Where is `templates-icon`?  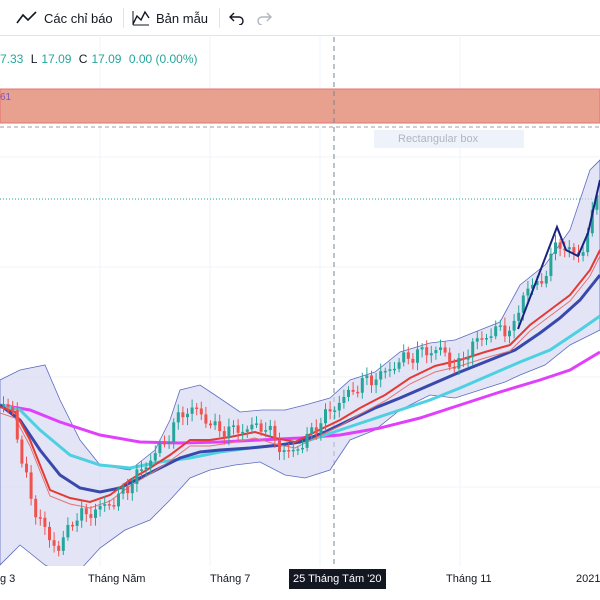
templates-icon is located at coordinates (141, 18).